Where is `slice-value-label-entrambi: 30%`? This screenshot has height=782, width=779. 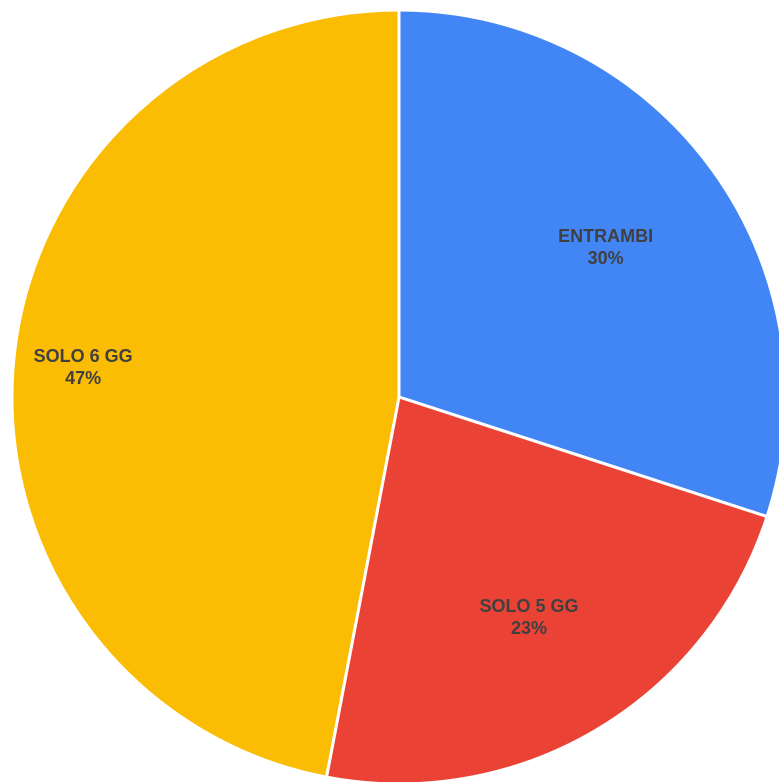
slice-value-label-entrambi: 30% is located at coordinates (606, 258).